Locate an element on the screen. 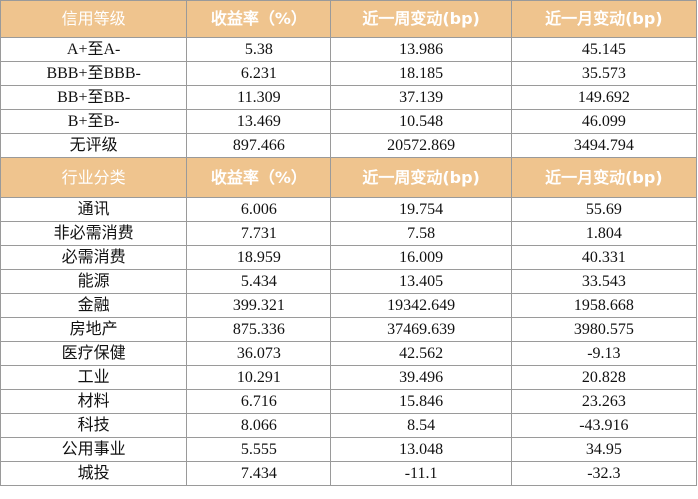 Image resolution: width=698 pixels, height=499 pixels. cell-industry: 材料 is located at coordinates (94, 401).